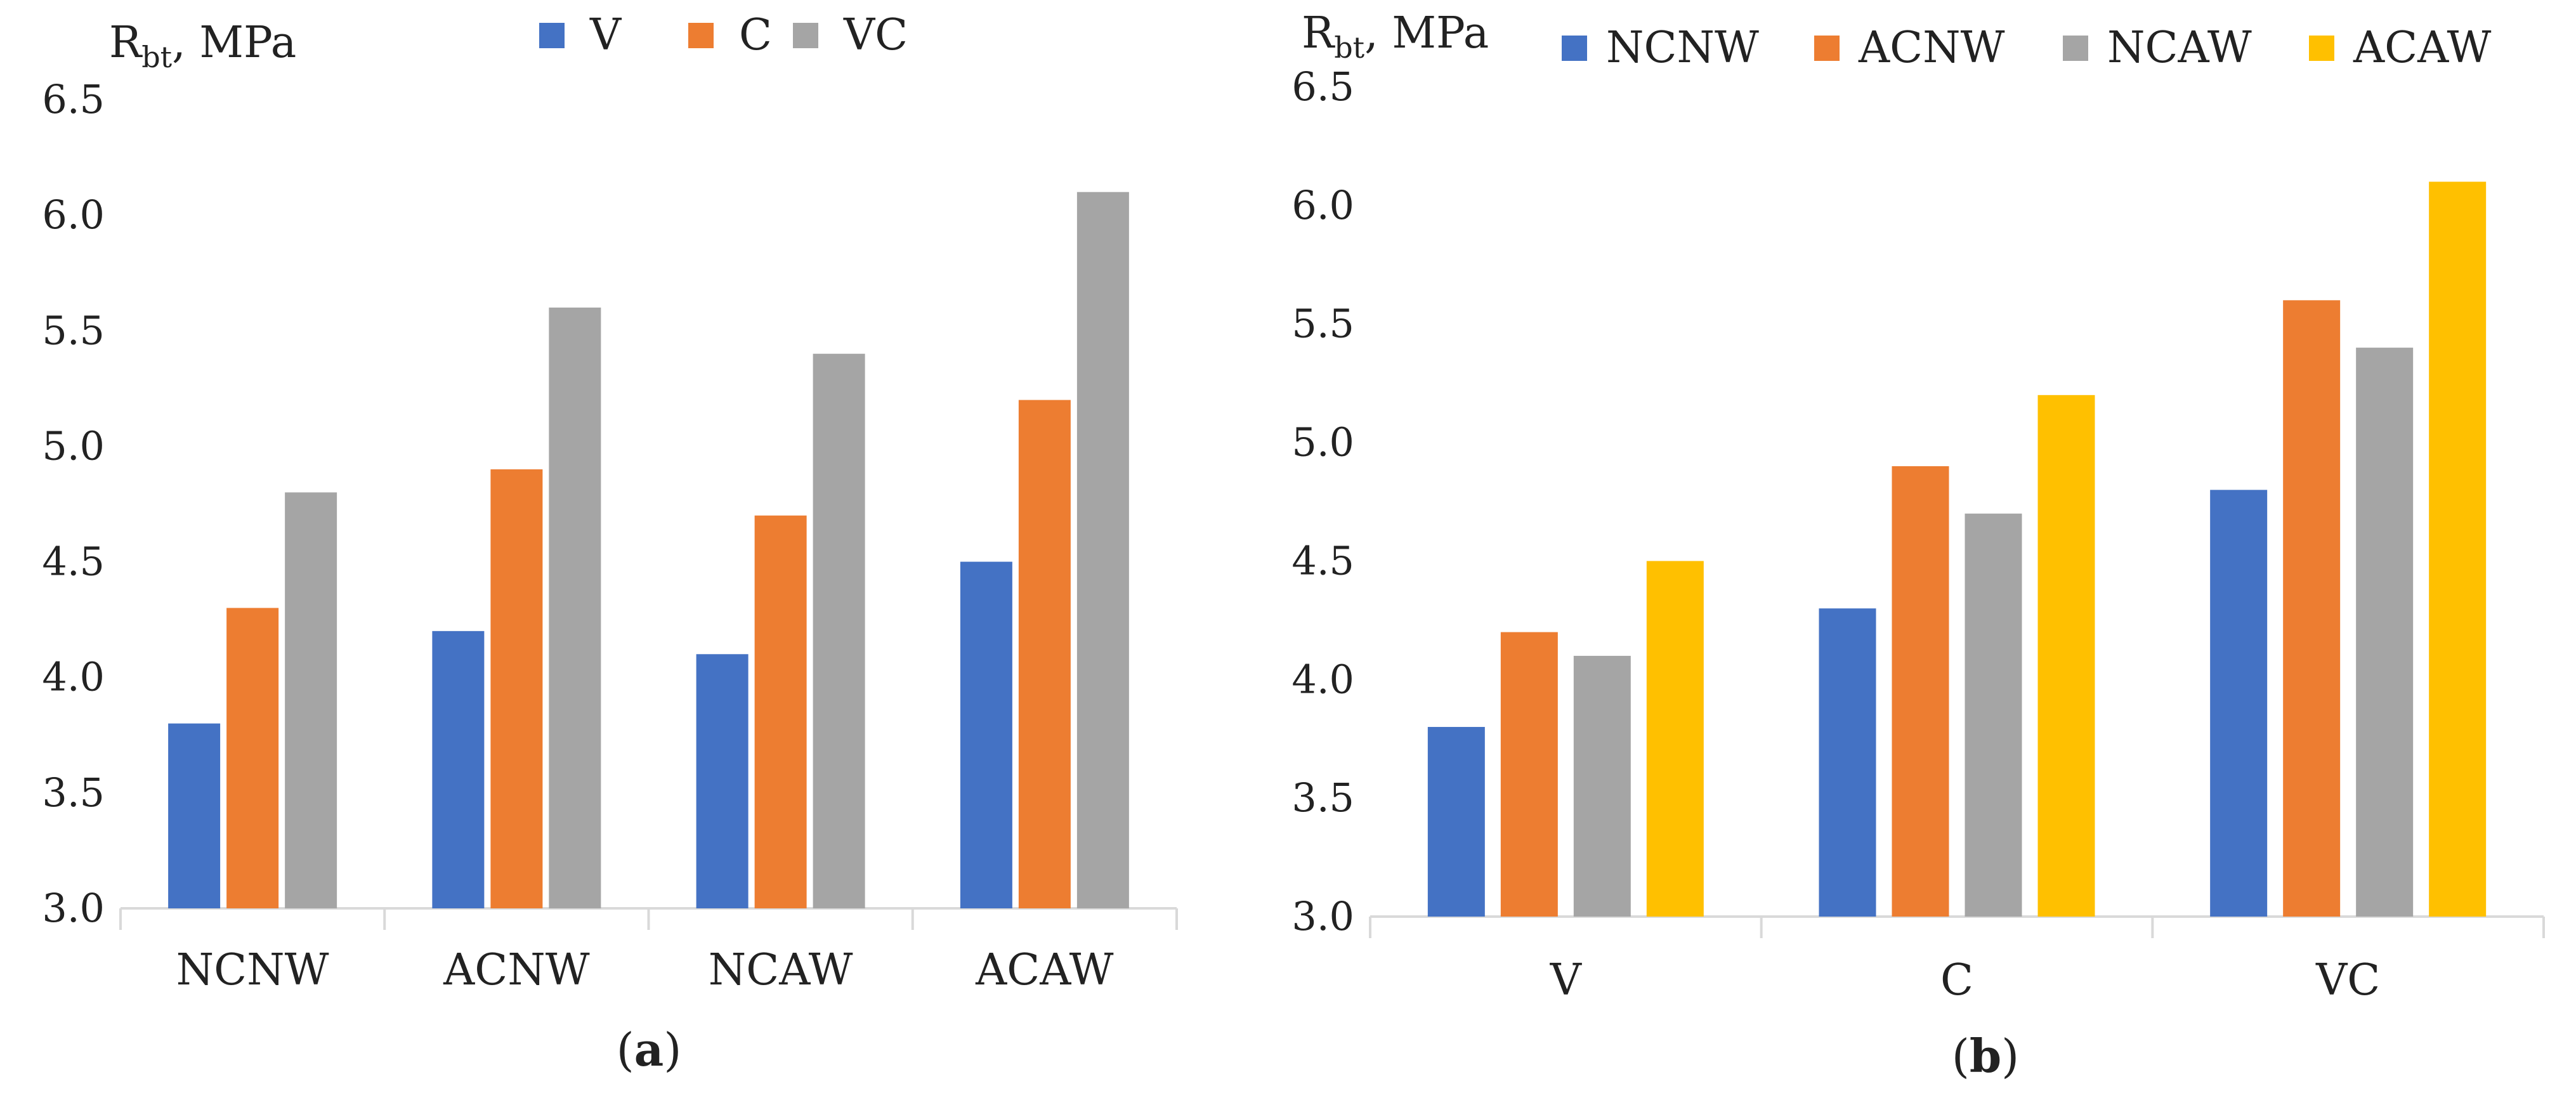 The height and width of the screenshot is (1098, 2576). Describe the element at coordinates (701, 35) in the screenshot. I see `legend-swatch-c` at that location.